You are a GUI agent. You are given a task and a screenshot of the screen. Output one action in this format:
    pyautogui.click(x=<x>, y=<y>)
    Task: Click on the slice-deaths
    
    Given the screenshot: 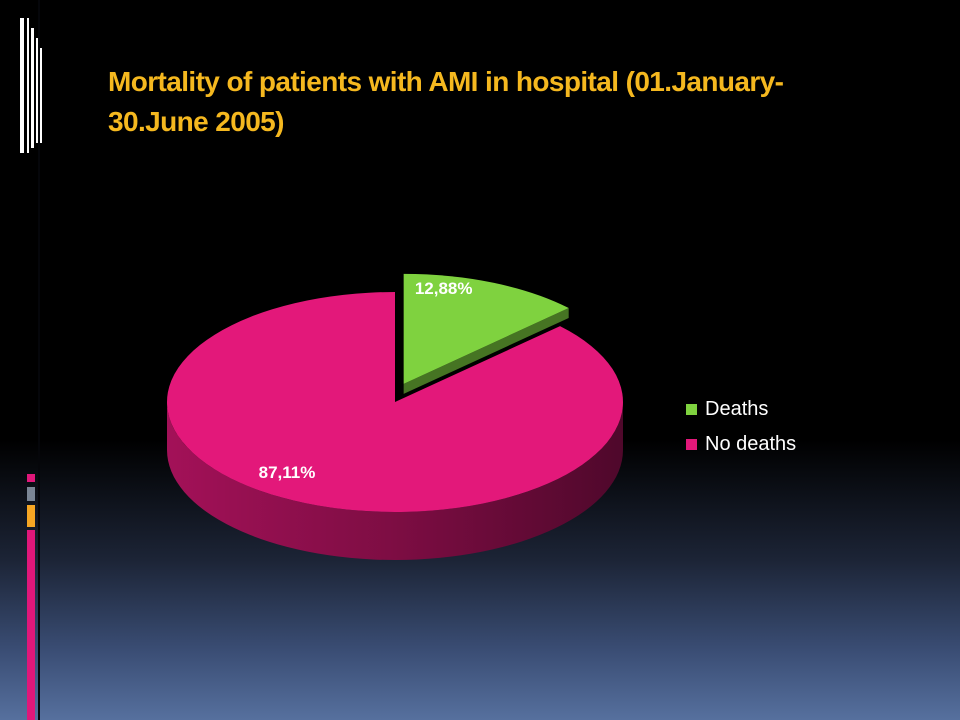 What is the action you would take?
    pyautogui.click(x=486, y=328)
    